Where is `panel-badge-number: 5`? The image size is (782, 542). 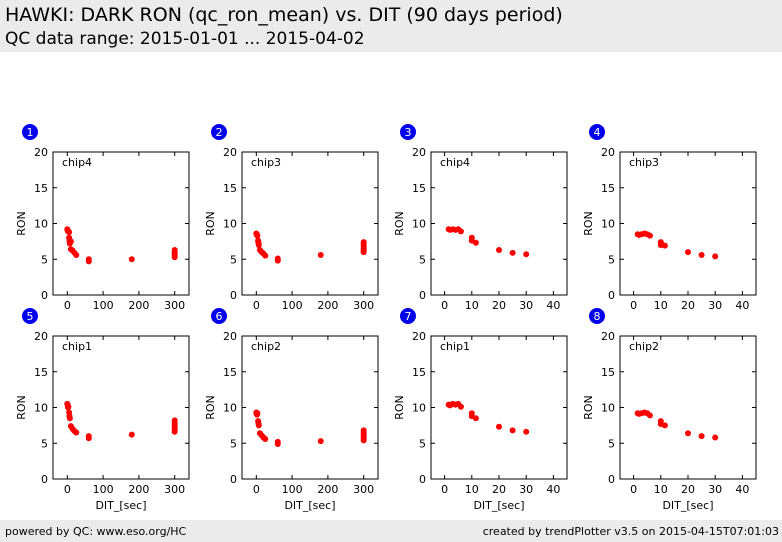
panel-badge-number: 5 is located at coordinates (30, 316).